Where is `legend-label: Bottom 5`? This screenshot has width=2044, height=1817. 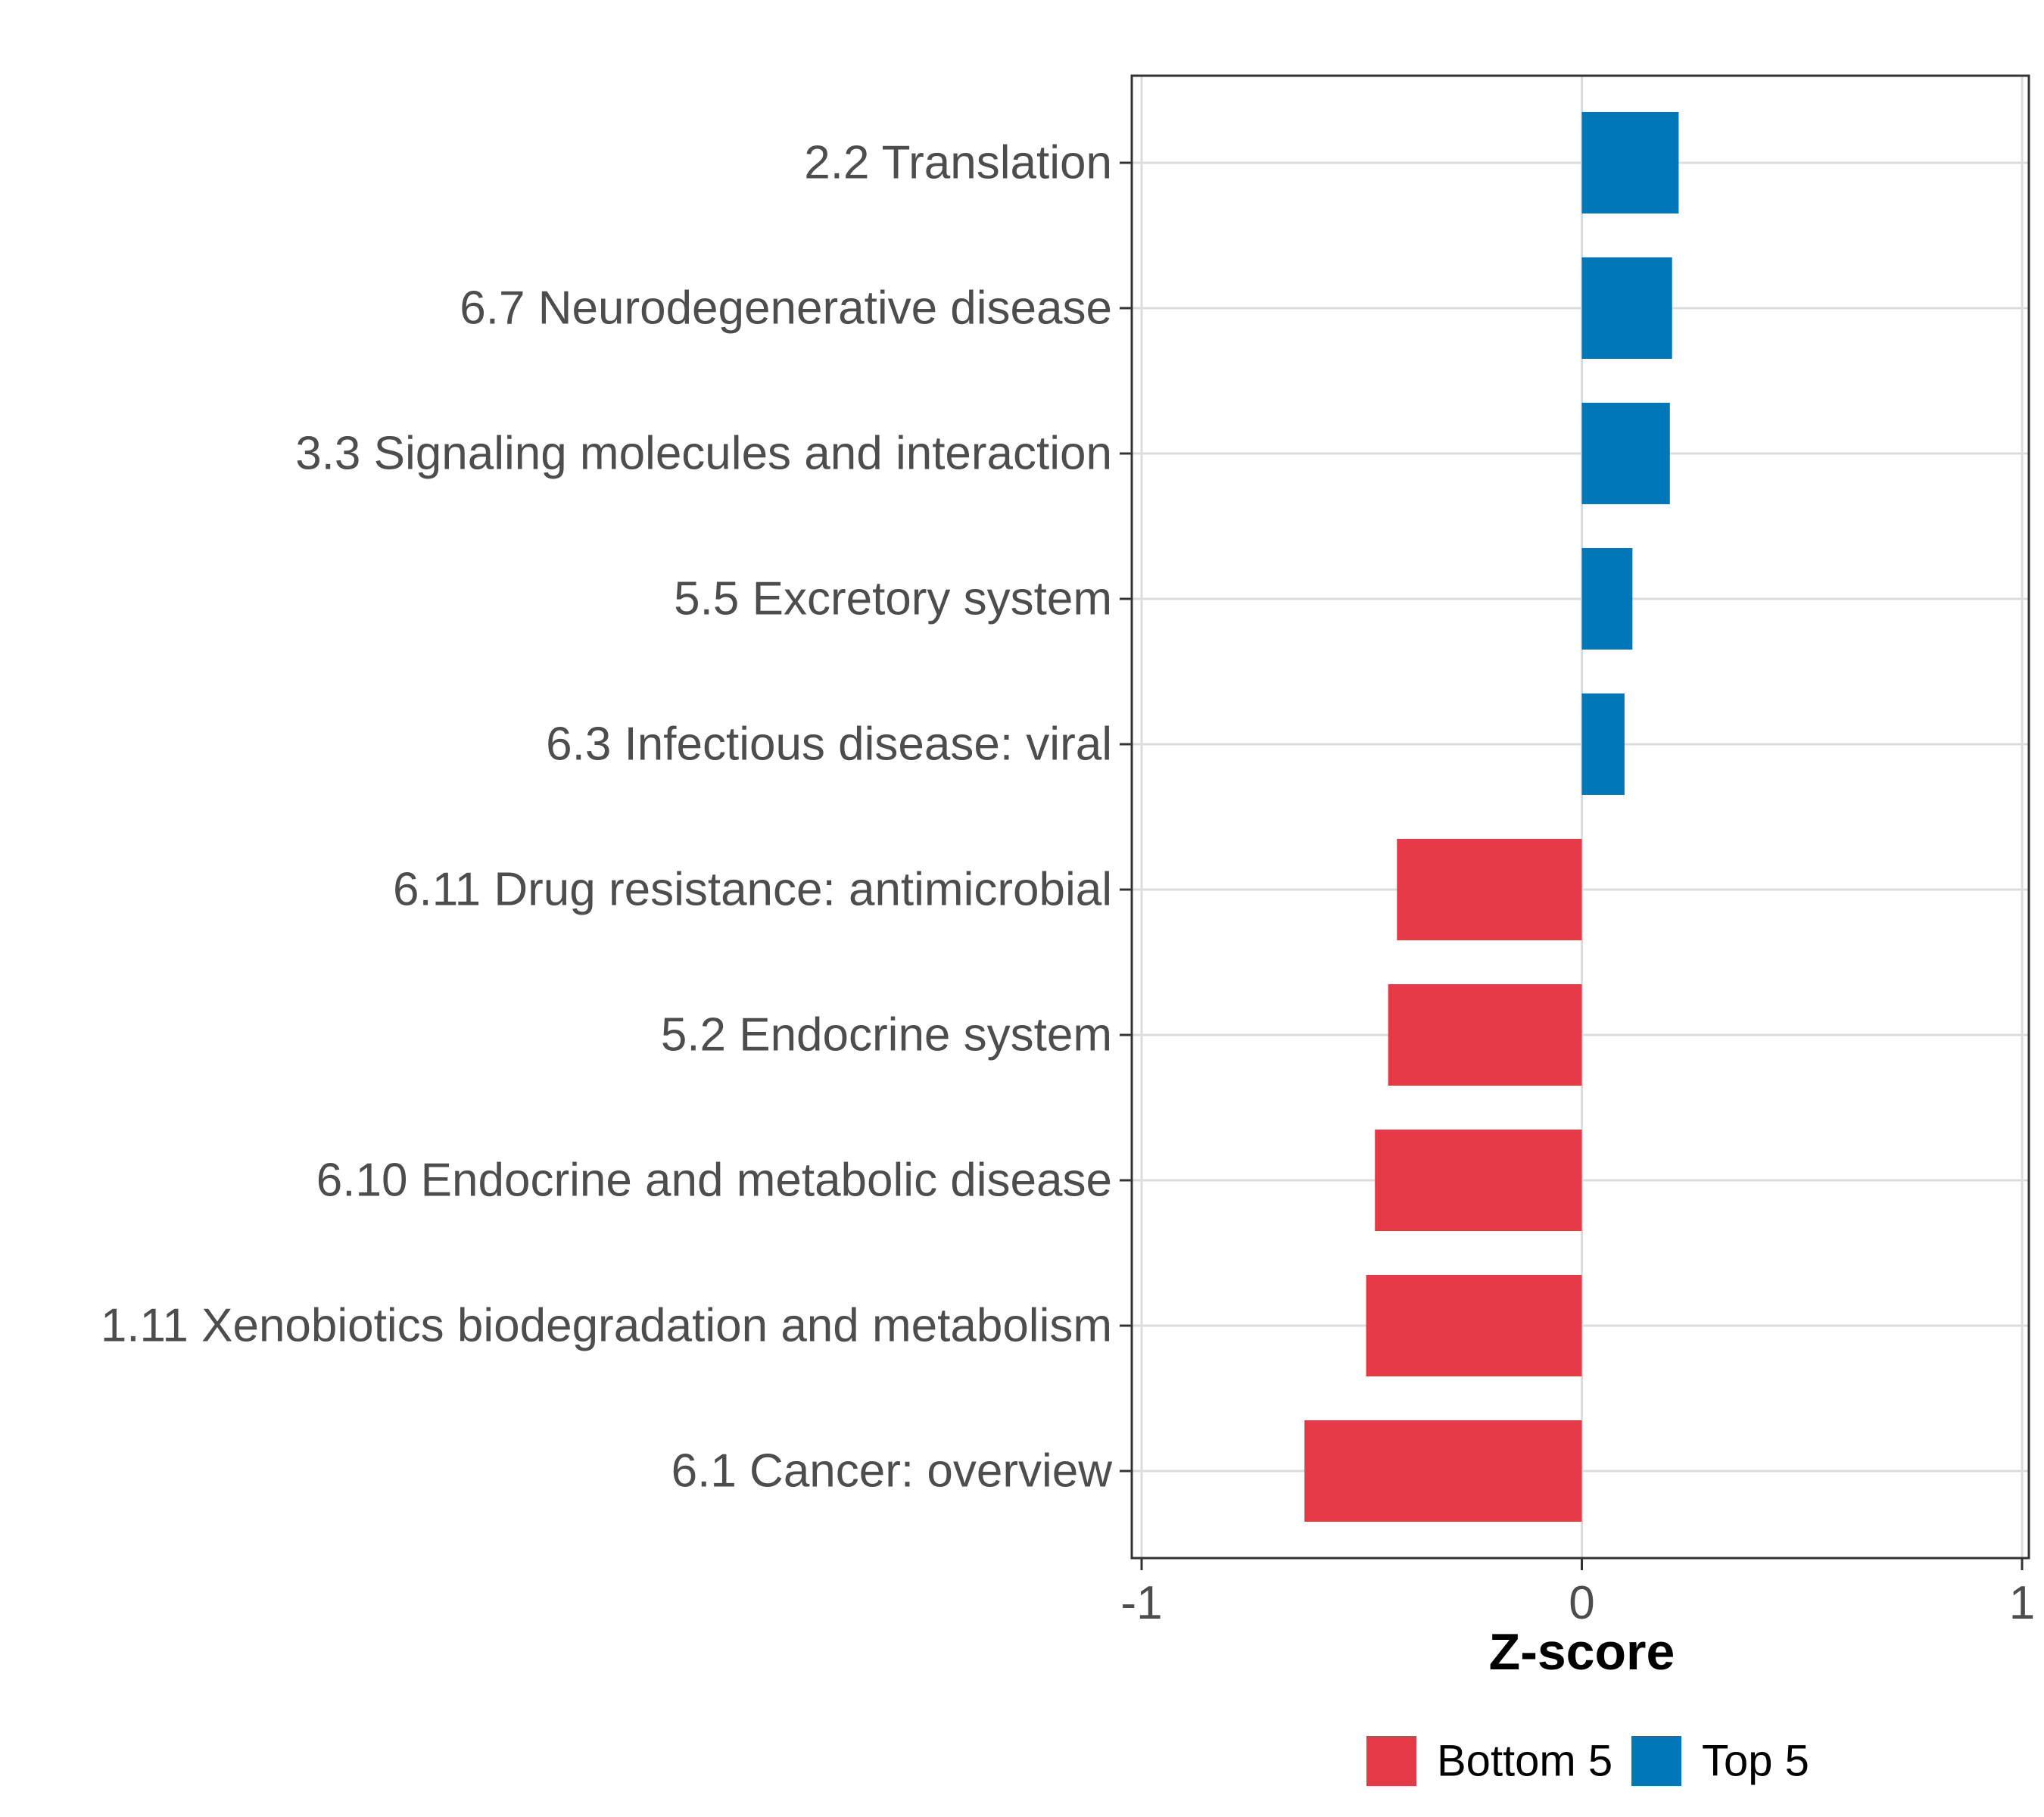 legend-label: Bottom 5 is located at coordinates (1524, 1761).